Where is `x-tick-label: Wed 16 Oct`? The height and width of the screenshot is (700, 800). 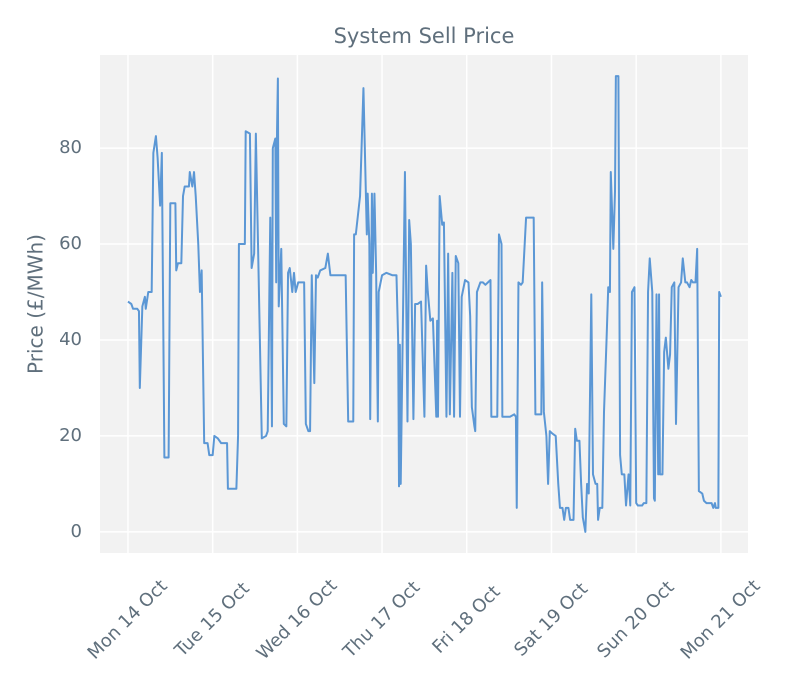
x-tick-label: Wed 16 Oct is located at coordinates (297, 619).